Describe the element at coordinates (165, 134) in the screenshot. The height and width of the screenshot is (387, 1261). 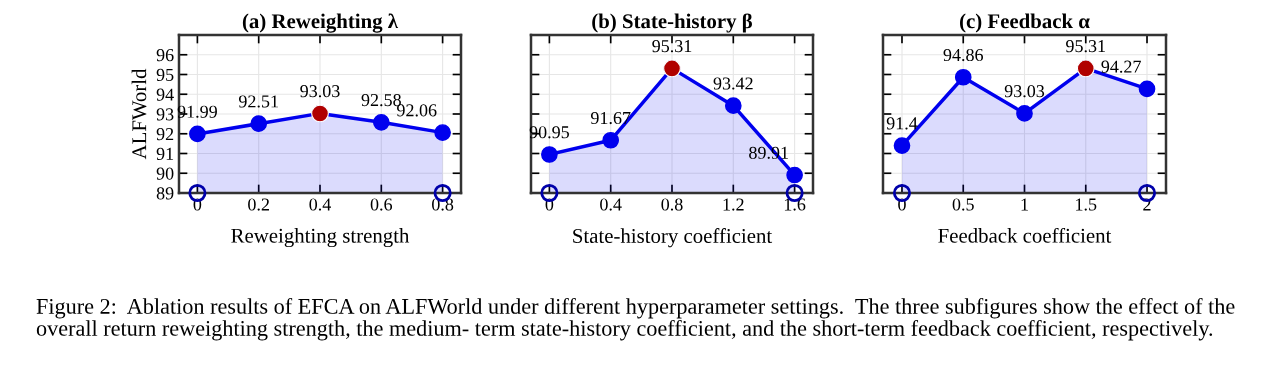
I see `y-tick-label: 92` at that location.